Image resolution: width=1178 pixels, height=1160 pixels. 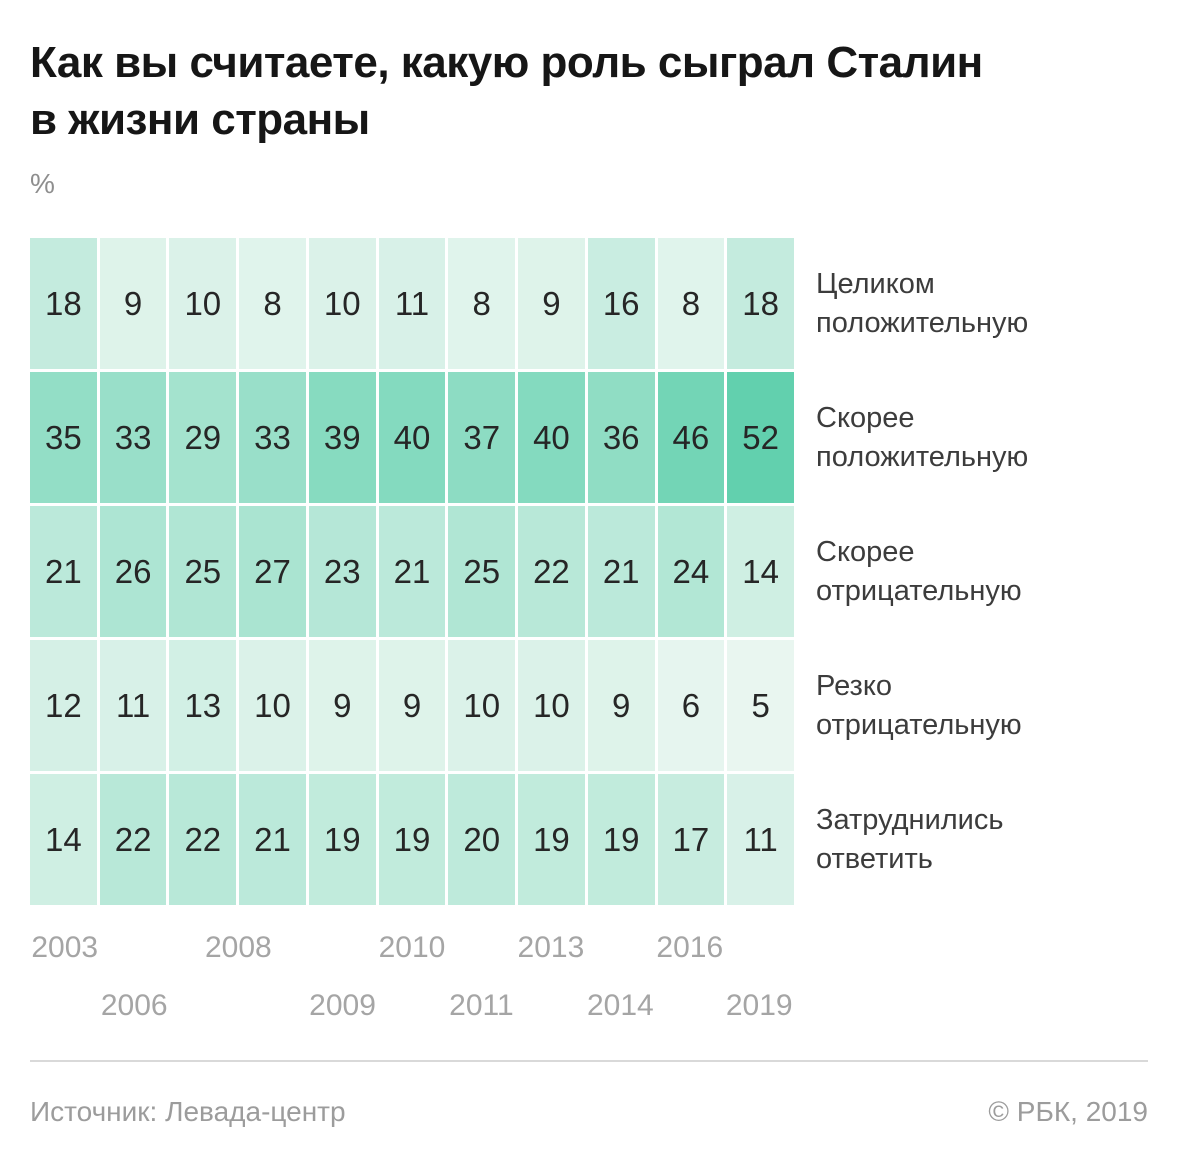 What do you see at coordinates (203, 705) in the screenshot?
I see `heatmap-cell: 13` at bounding box center [203, 705].